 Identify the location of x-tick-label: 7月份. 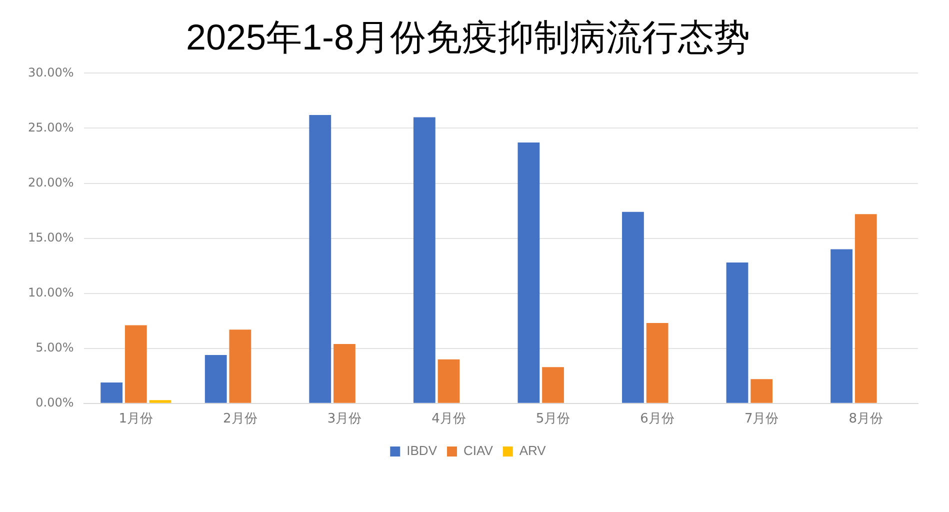
(761, 419).